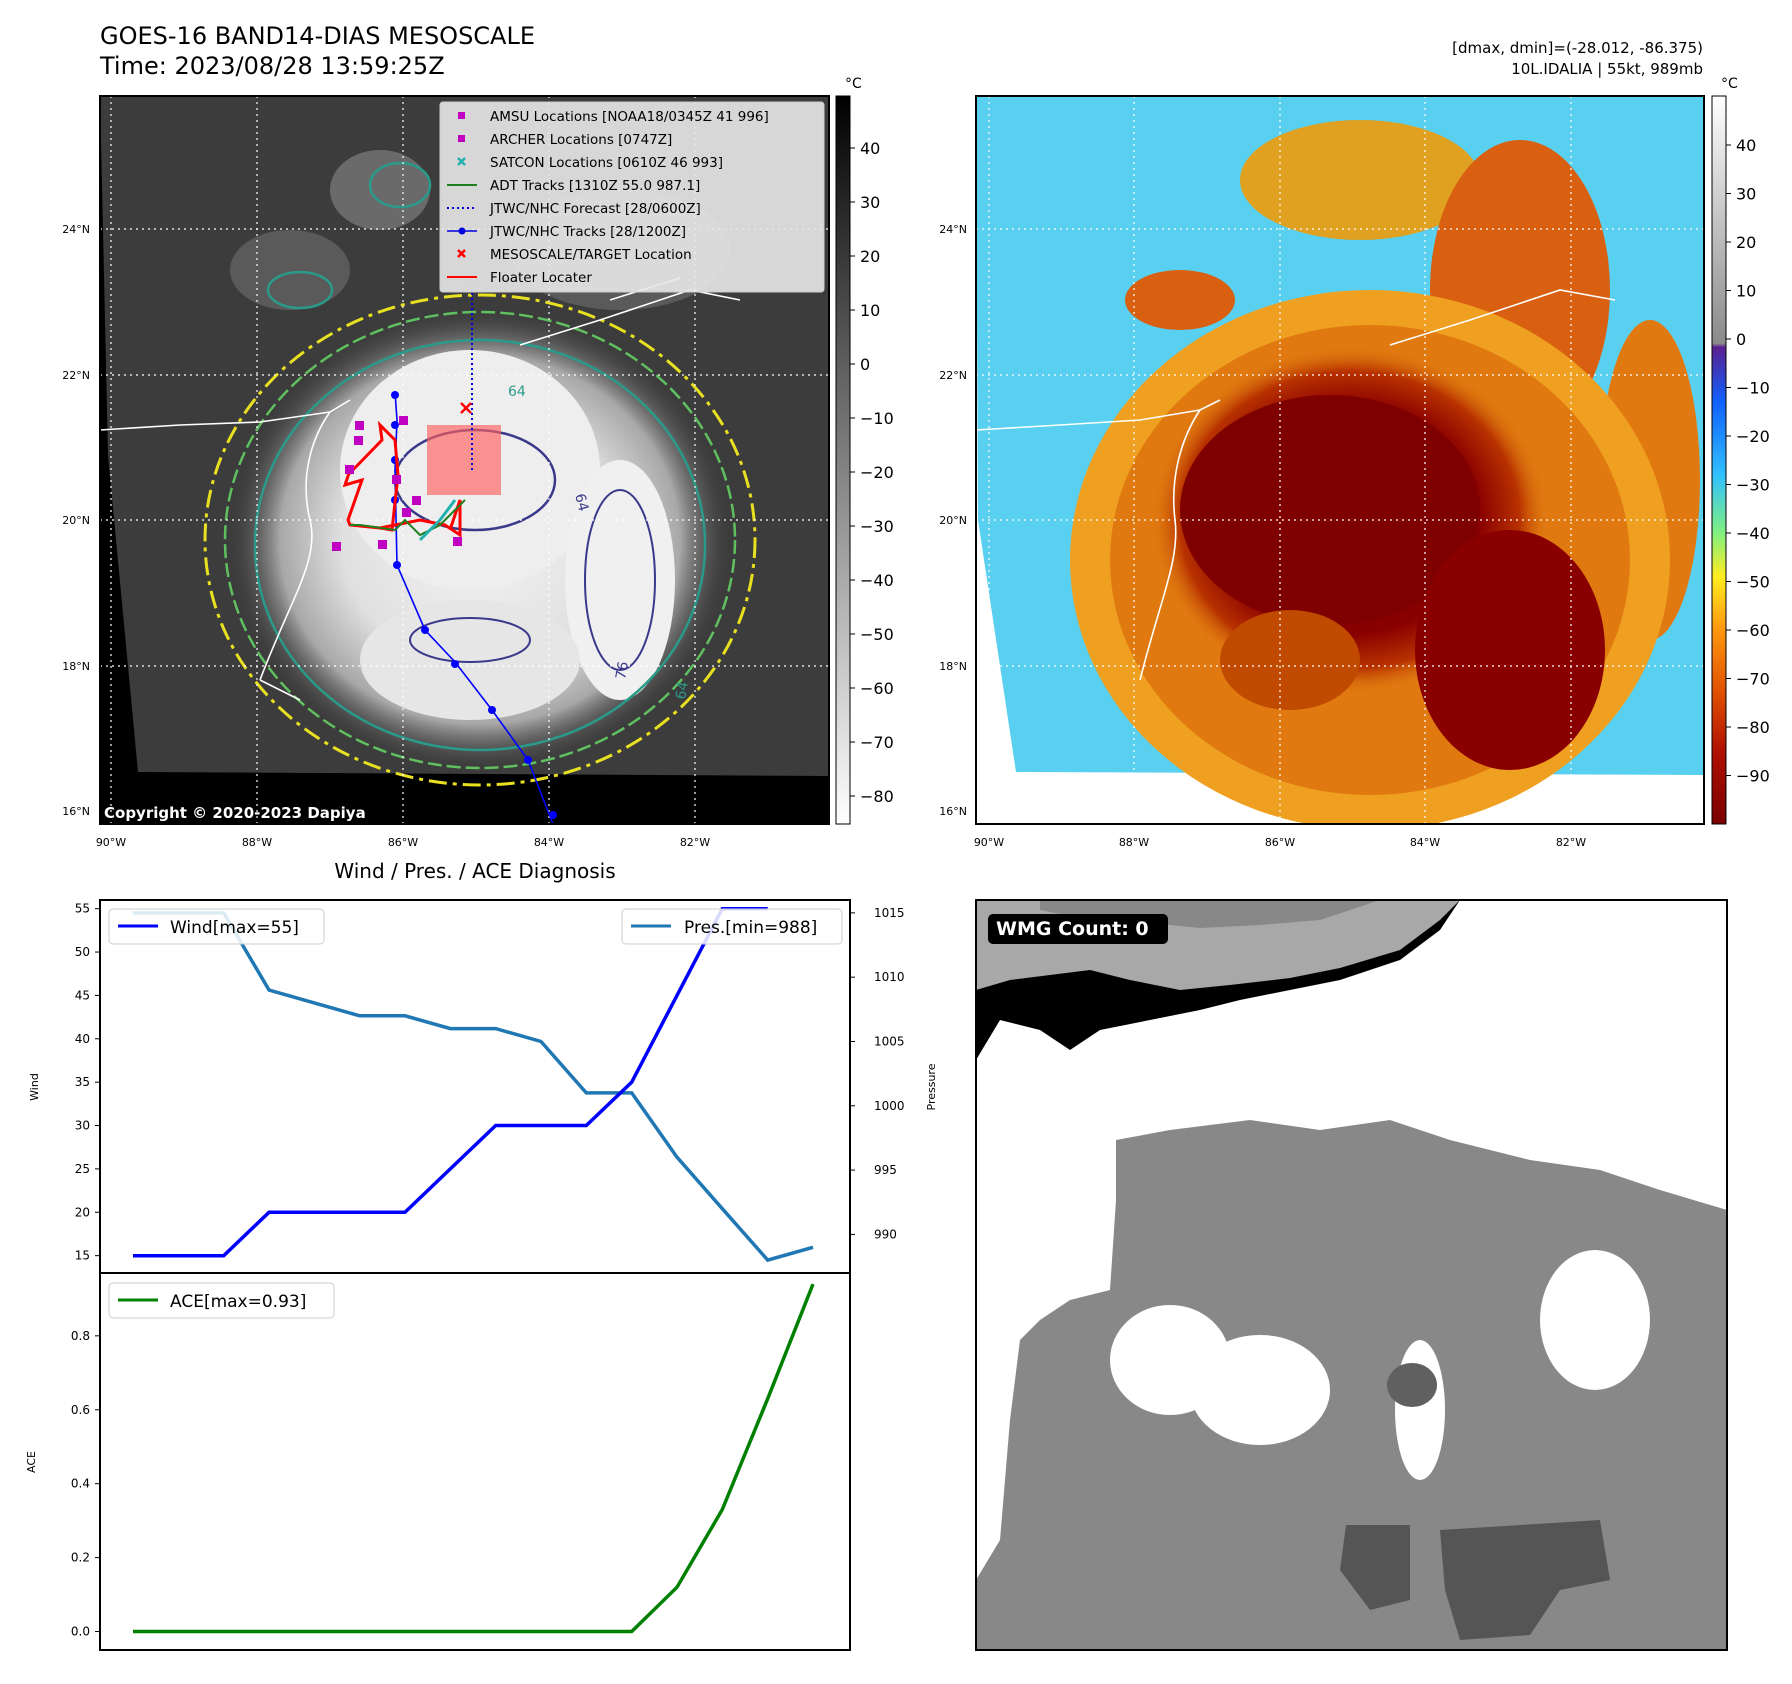 The height and width of the screenshot is (1684, 1792). I want to click on ace-series-line, so click(474, 1458).